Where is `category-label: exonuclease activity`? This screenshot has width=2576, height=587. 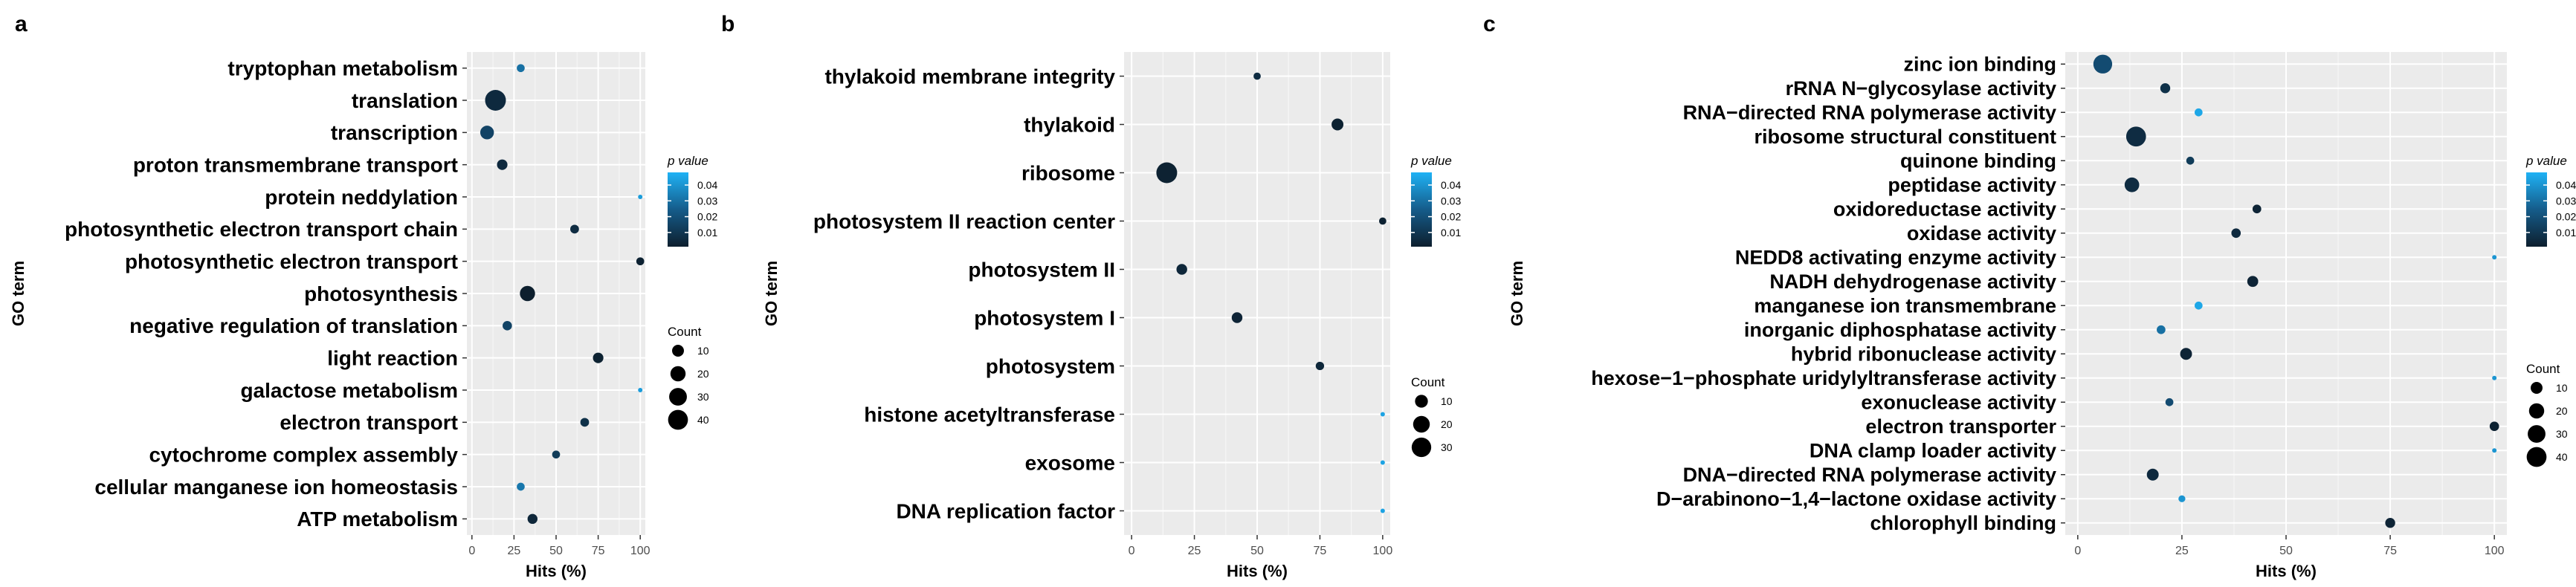 category-label: exonuclease activity is located at coordinates (1958, 403).